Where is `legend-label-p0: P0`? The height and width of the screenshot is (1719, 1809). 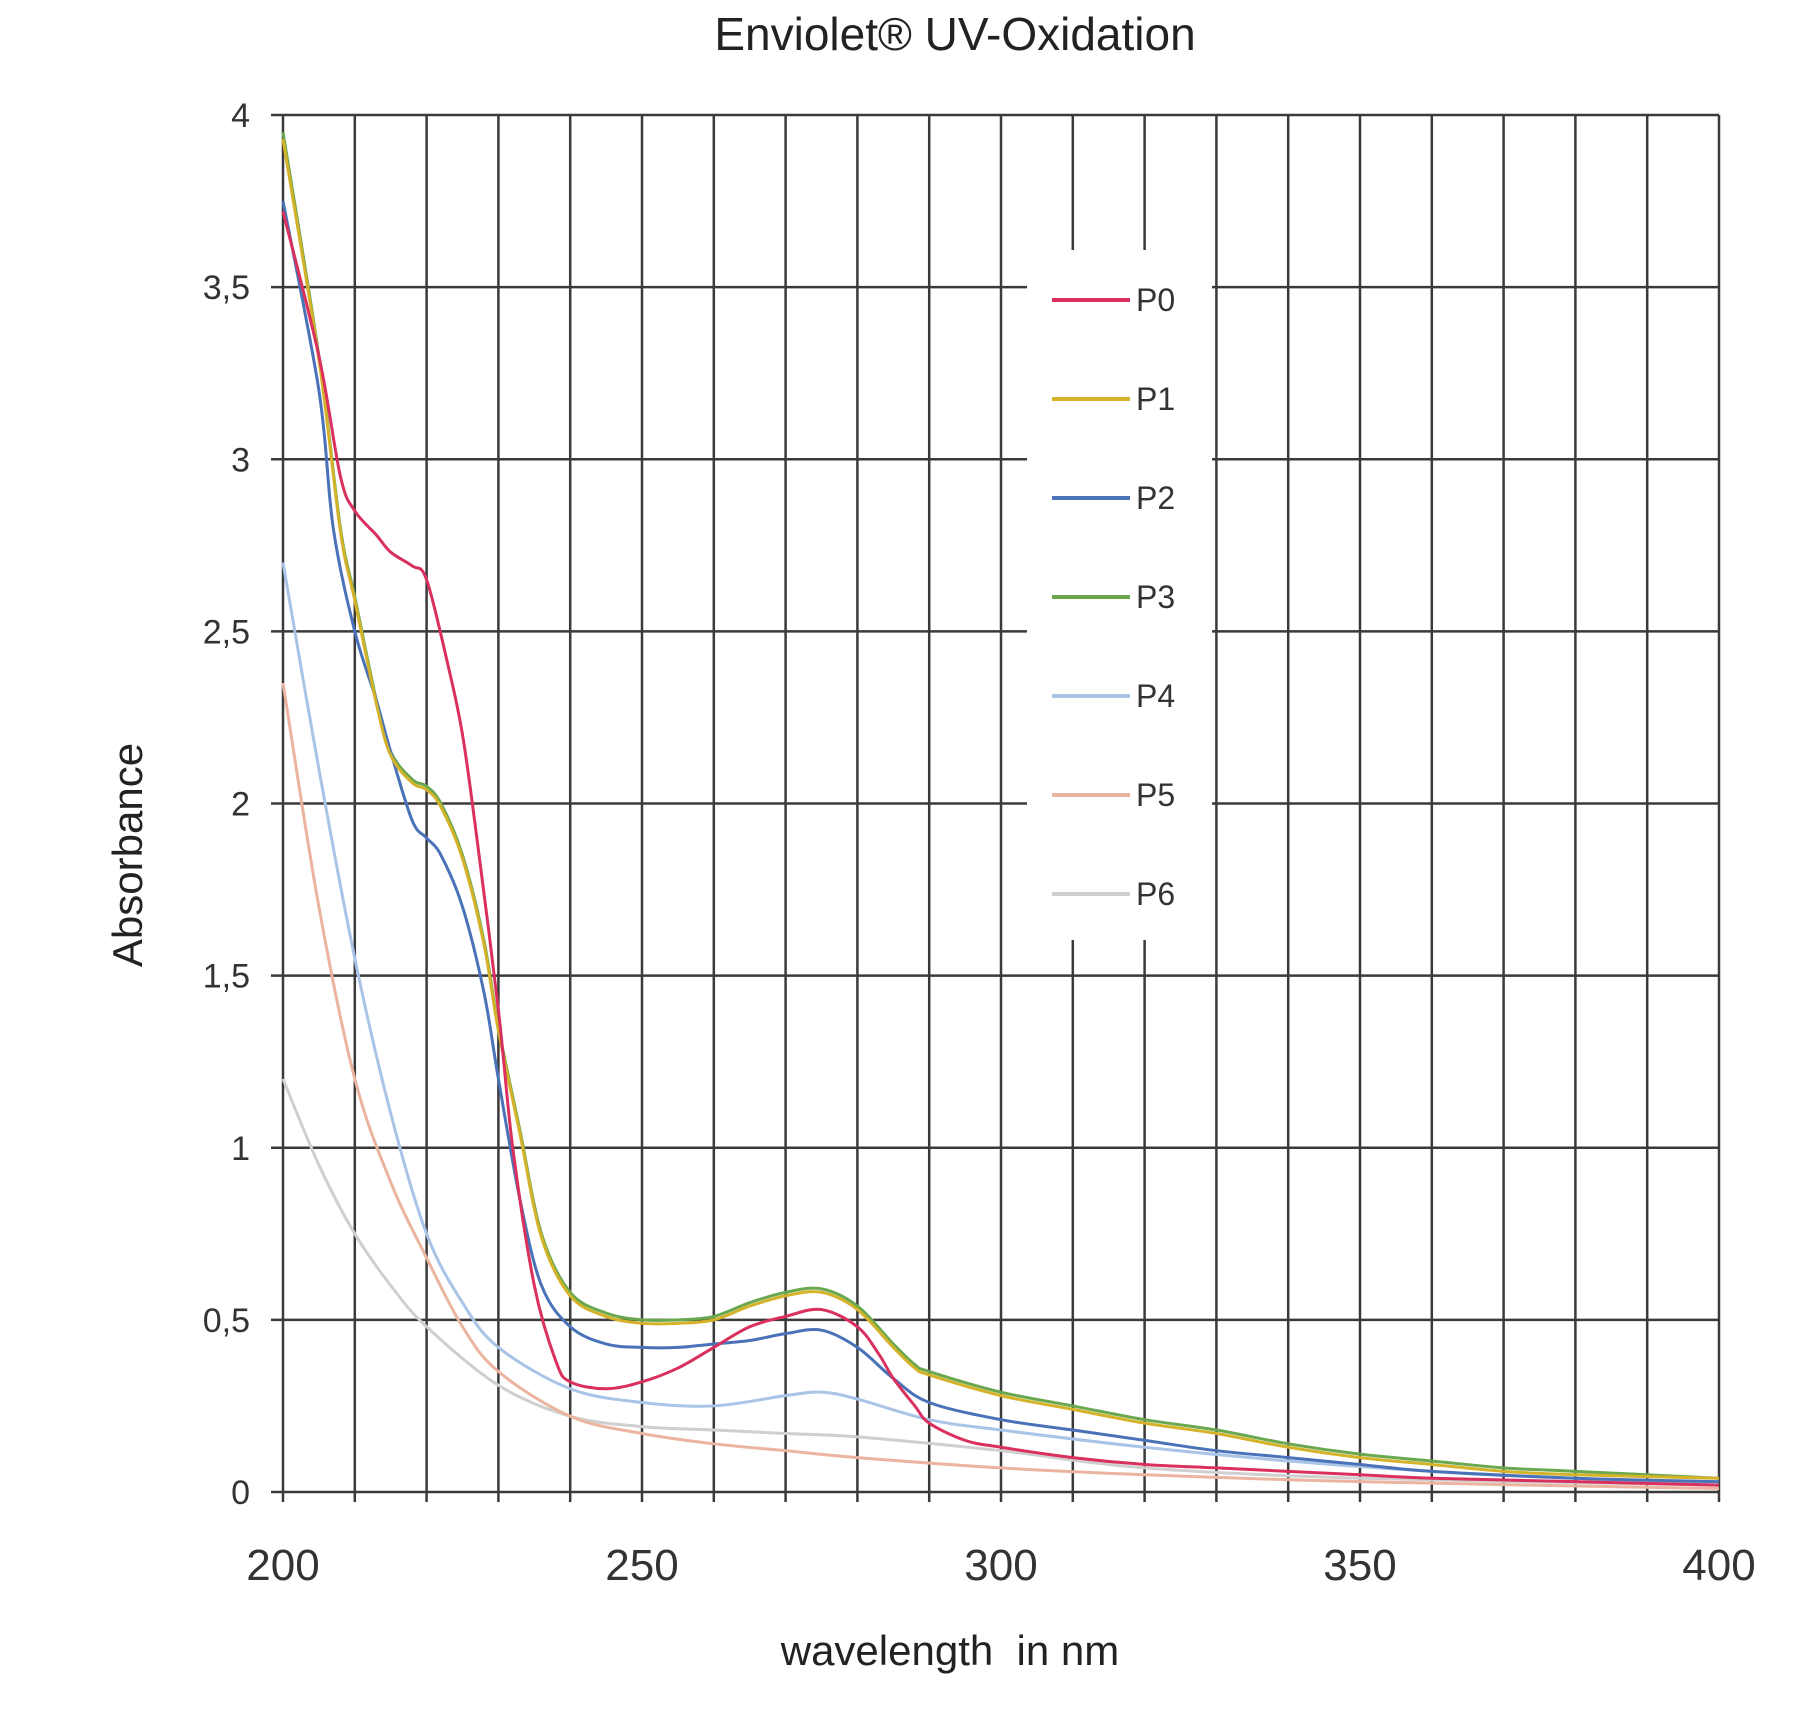
legend-label-p0: P0 is located at coordinates (1155, 300).